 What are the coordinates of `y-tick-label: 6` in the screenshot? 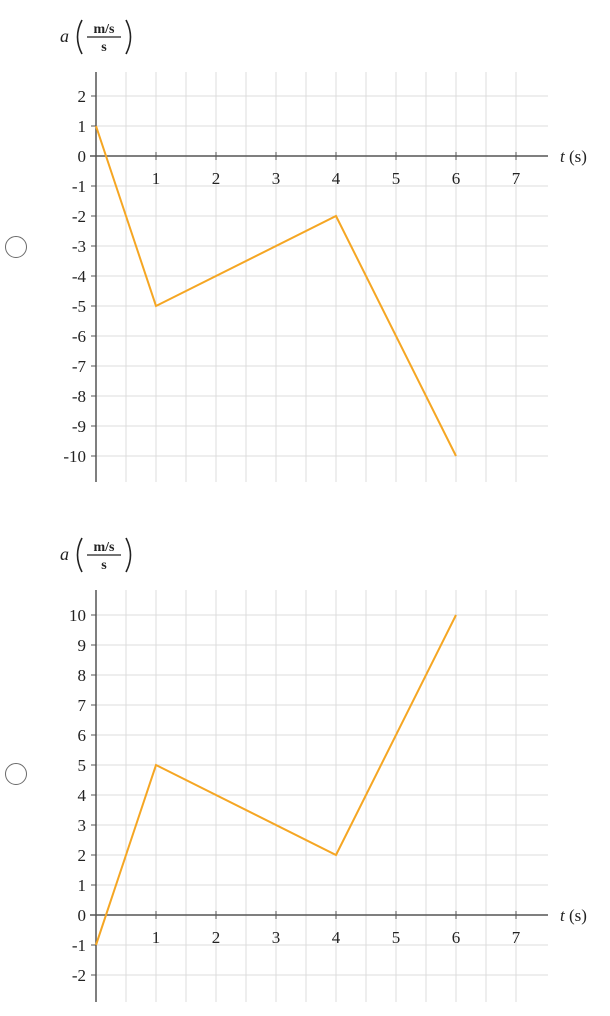 It's located at (82, 735).